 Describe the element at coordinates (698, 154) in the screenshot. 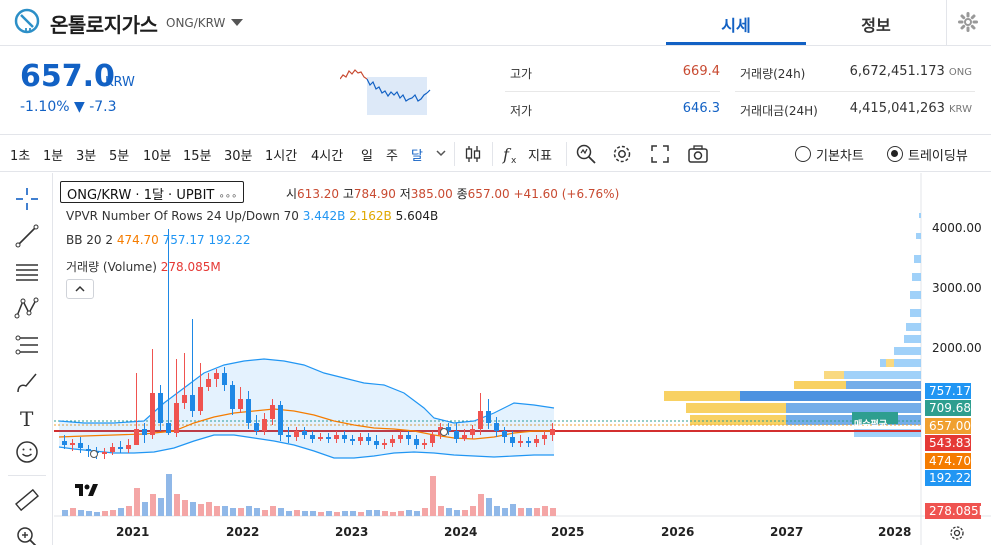

I see `camera-icon` at that location.